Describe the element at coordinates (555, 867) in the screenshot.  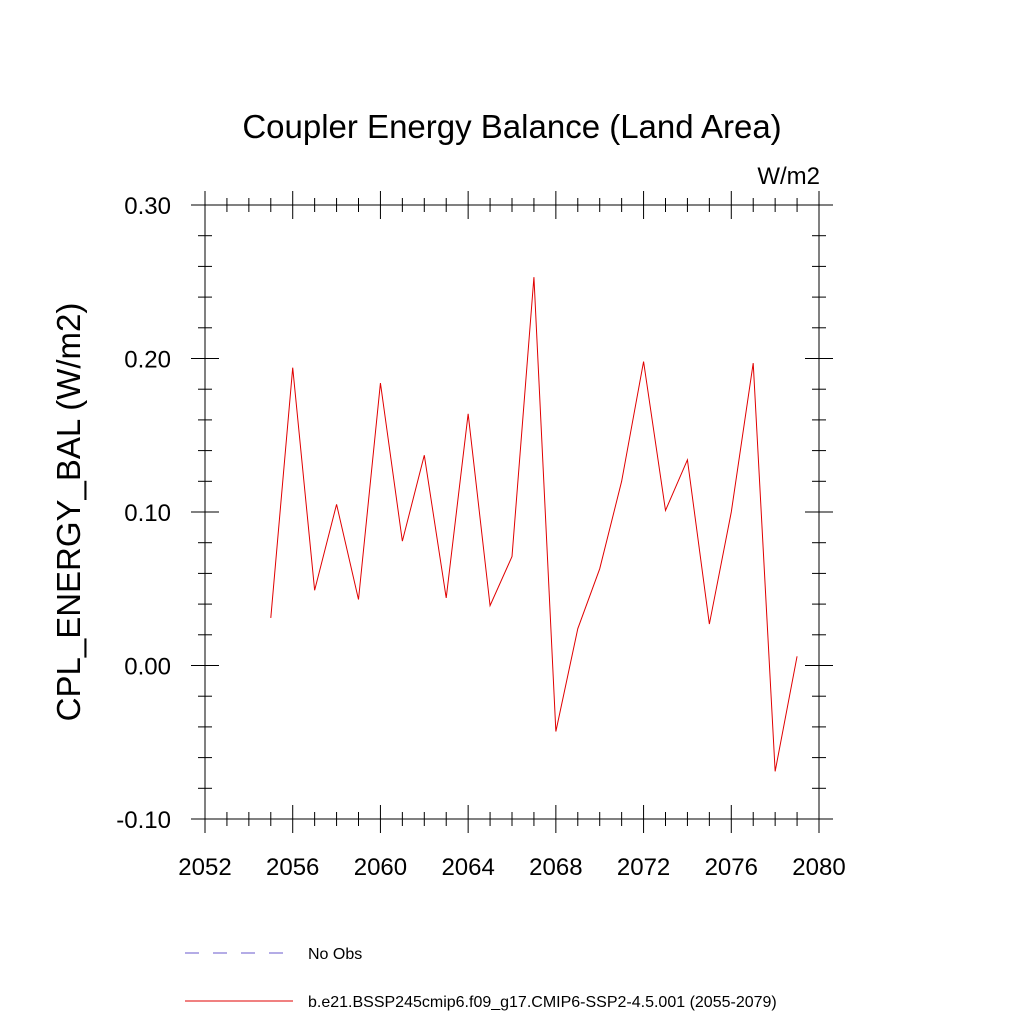
I see `x-tick-label: 2068` at that location.